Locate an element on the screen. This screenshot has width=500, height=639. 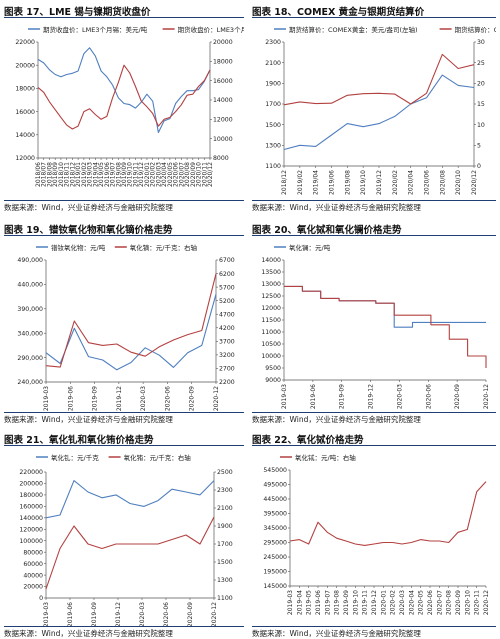
x-tick-label: 2019/04 is located at coordinates (95, 174).